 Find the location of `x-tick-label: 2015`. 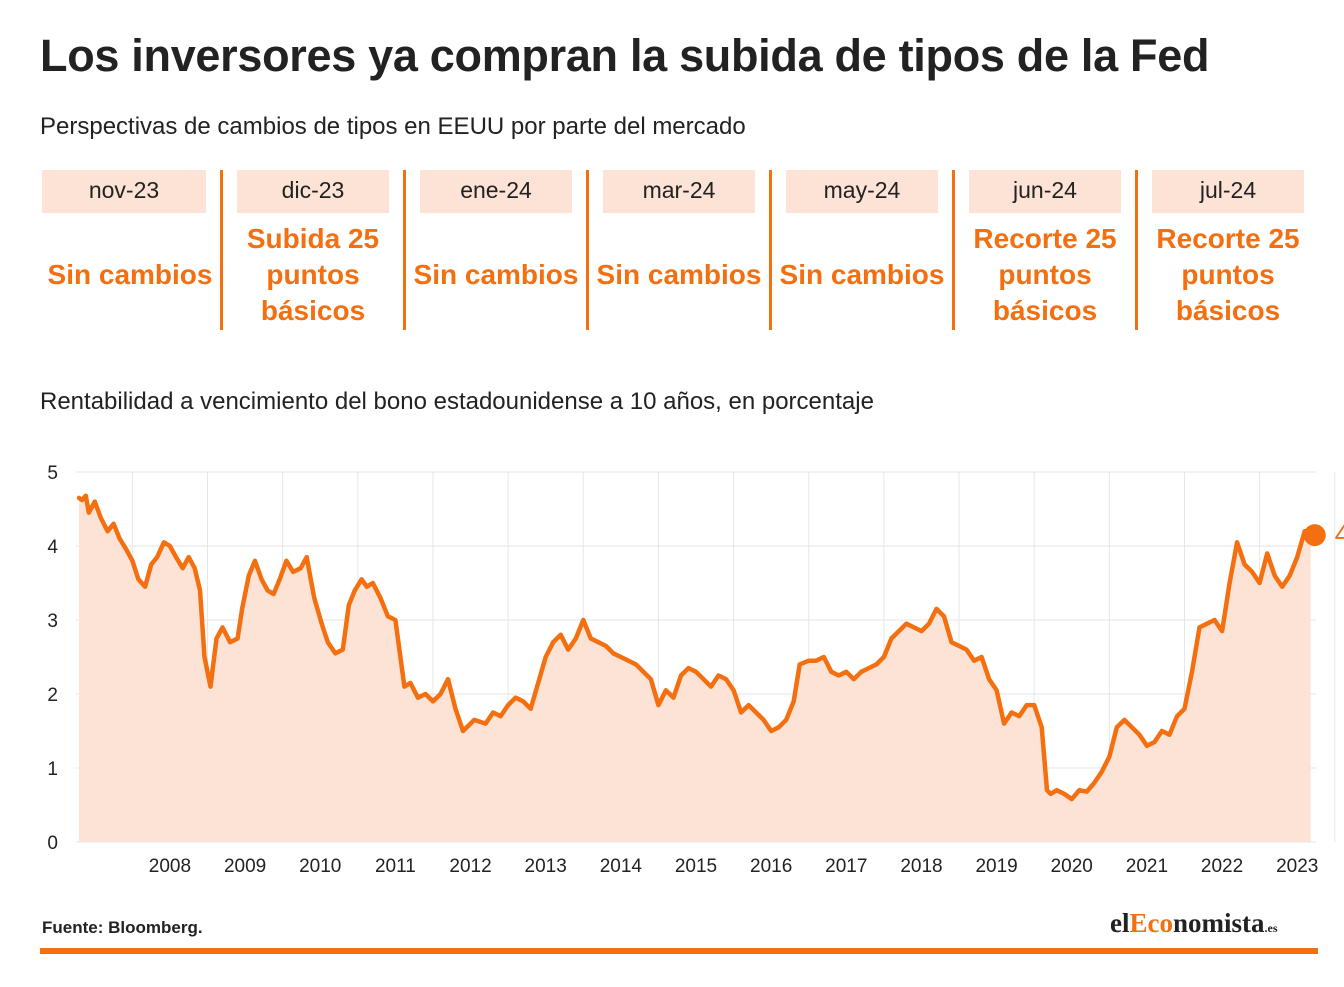

x-tick-label: 2015 is located at coordinates (696, 866).